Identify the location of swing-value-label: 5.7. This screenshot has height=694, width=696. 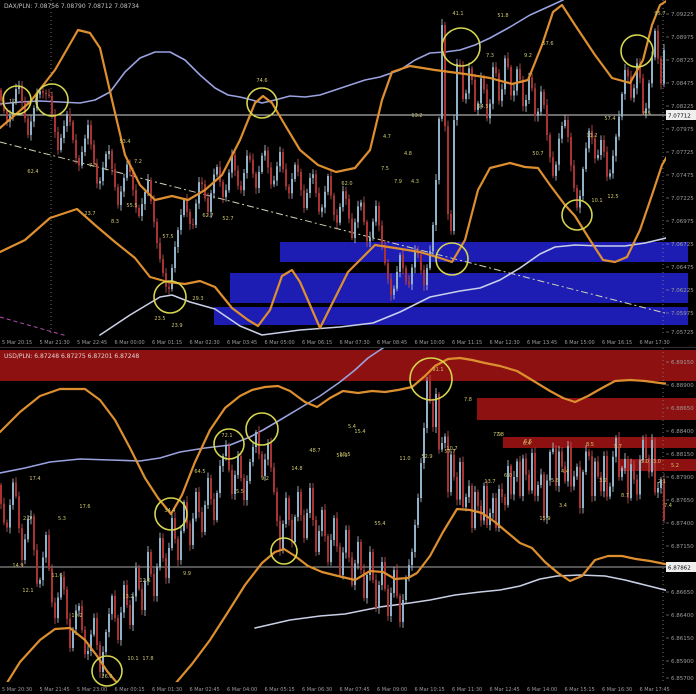
(618, 447).